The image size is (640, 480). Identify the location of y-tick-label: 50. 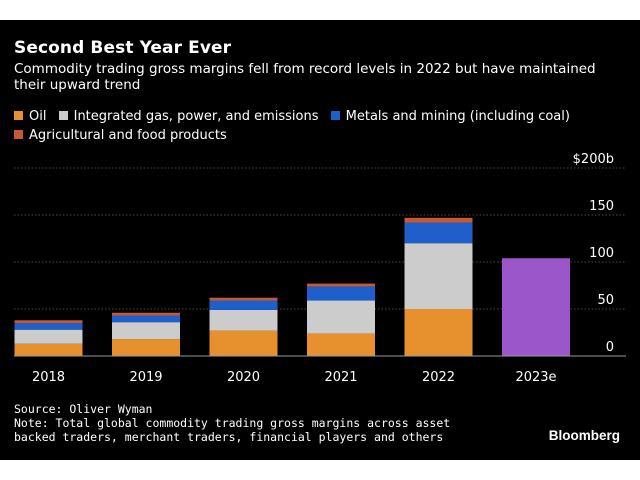
(605, 300).